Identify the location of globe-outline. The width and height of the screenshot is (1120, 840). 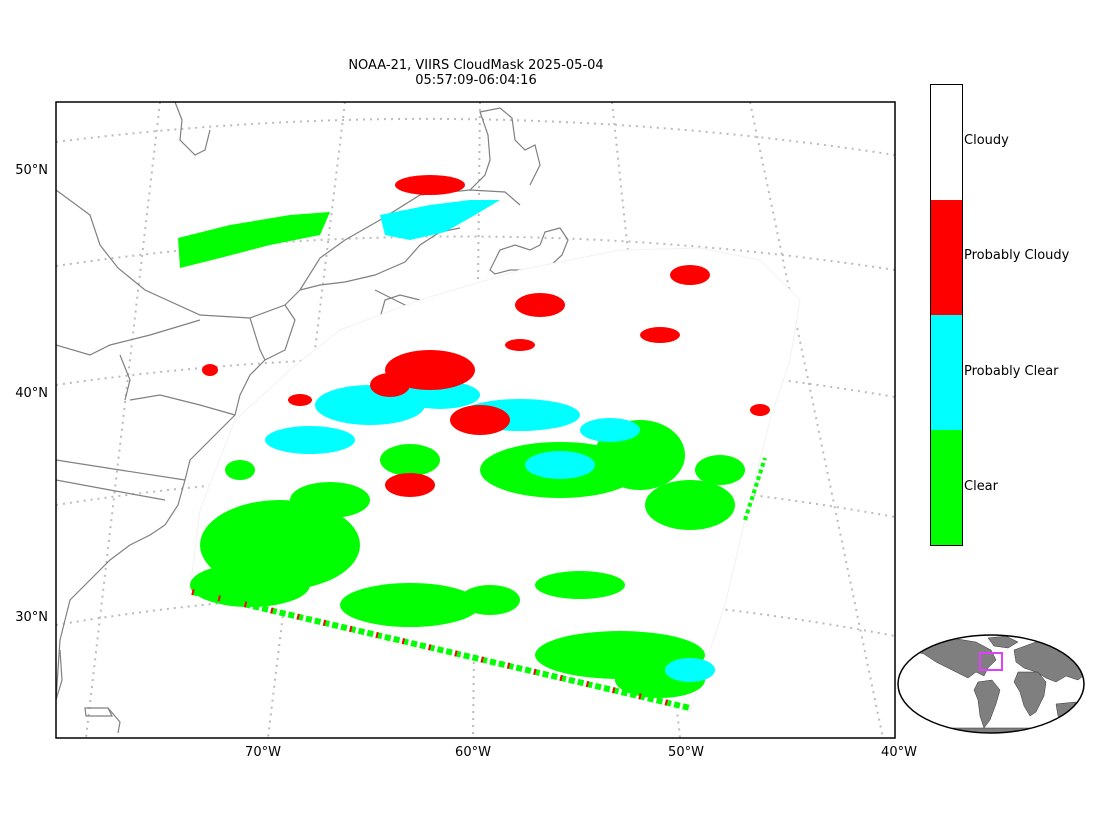
(991, 684).